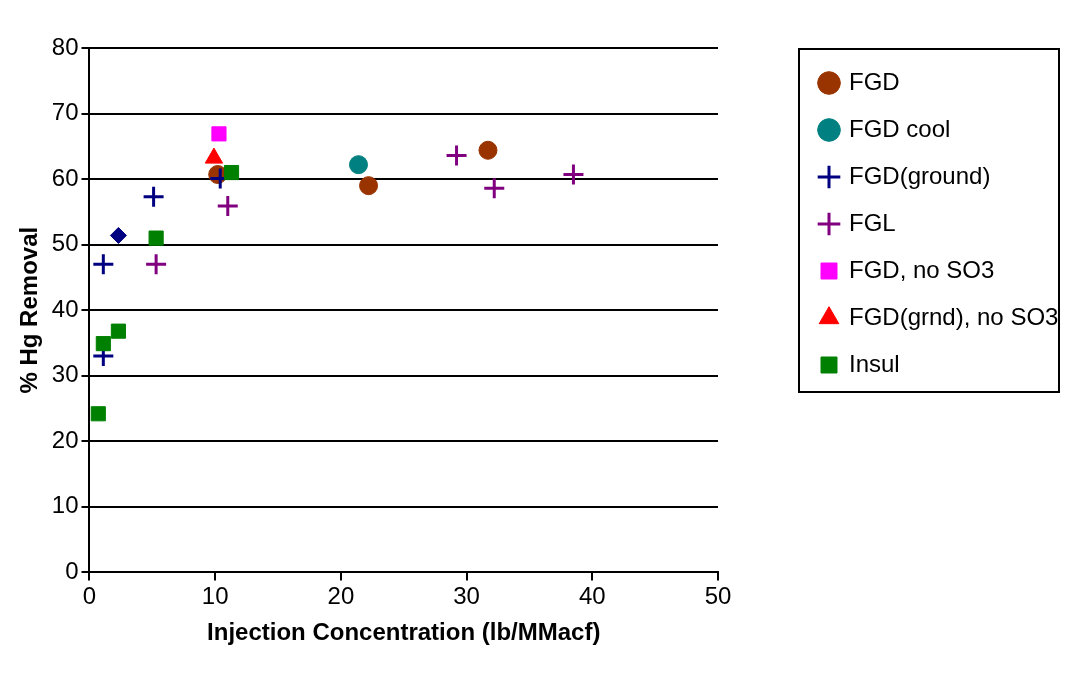 This screenshot has height=684, width=1070. Describe the element at coordinates (65, 112) in the screenshot. I see `y-tick-label: 70` at that location.